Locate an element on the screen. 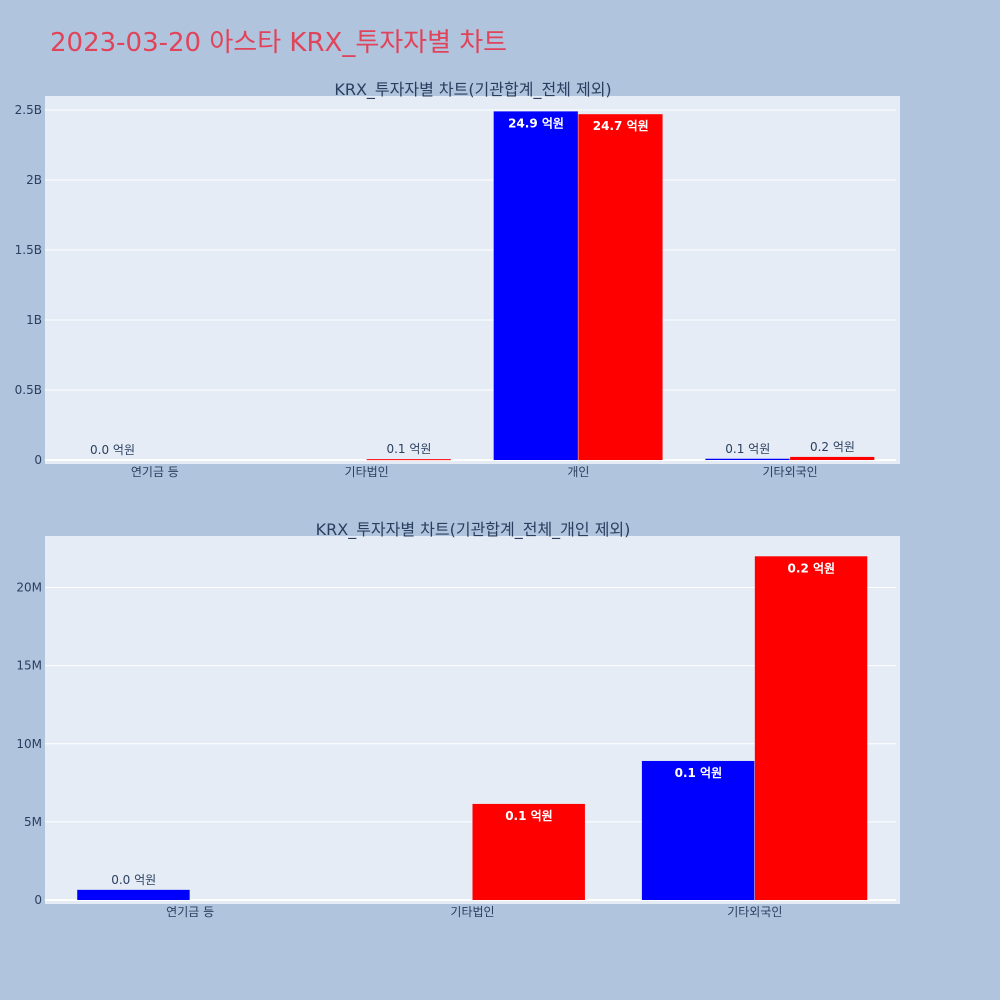 This screenshot has width=1000, height=1000. chart-top-bar-label: 0.2 억원 is located at coordinates (832, 447).